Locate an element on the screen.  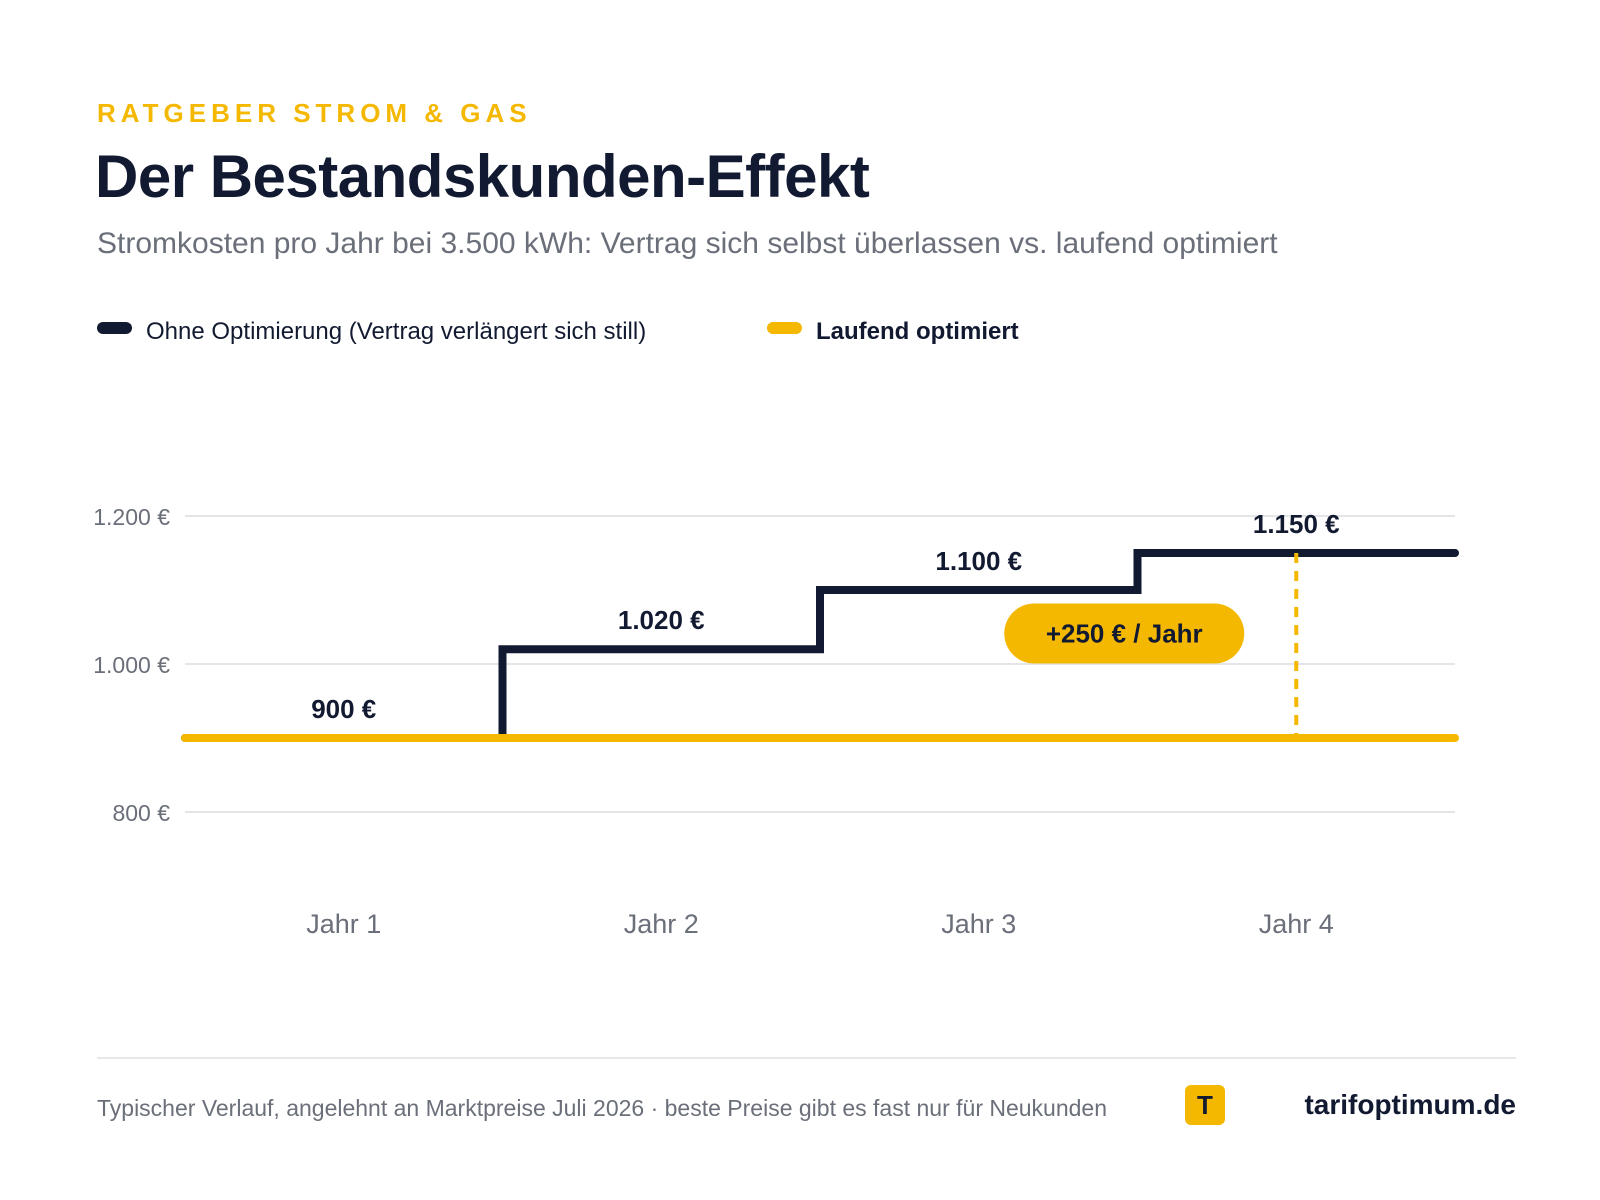
brand-logo-icon: T is located at coordinates (1205, 1105).